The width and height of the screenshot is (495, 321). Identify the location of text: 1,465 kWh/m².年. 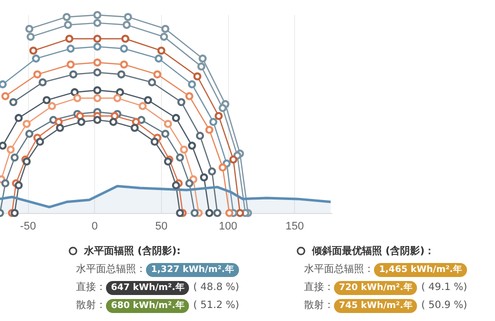
(420, 270).